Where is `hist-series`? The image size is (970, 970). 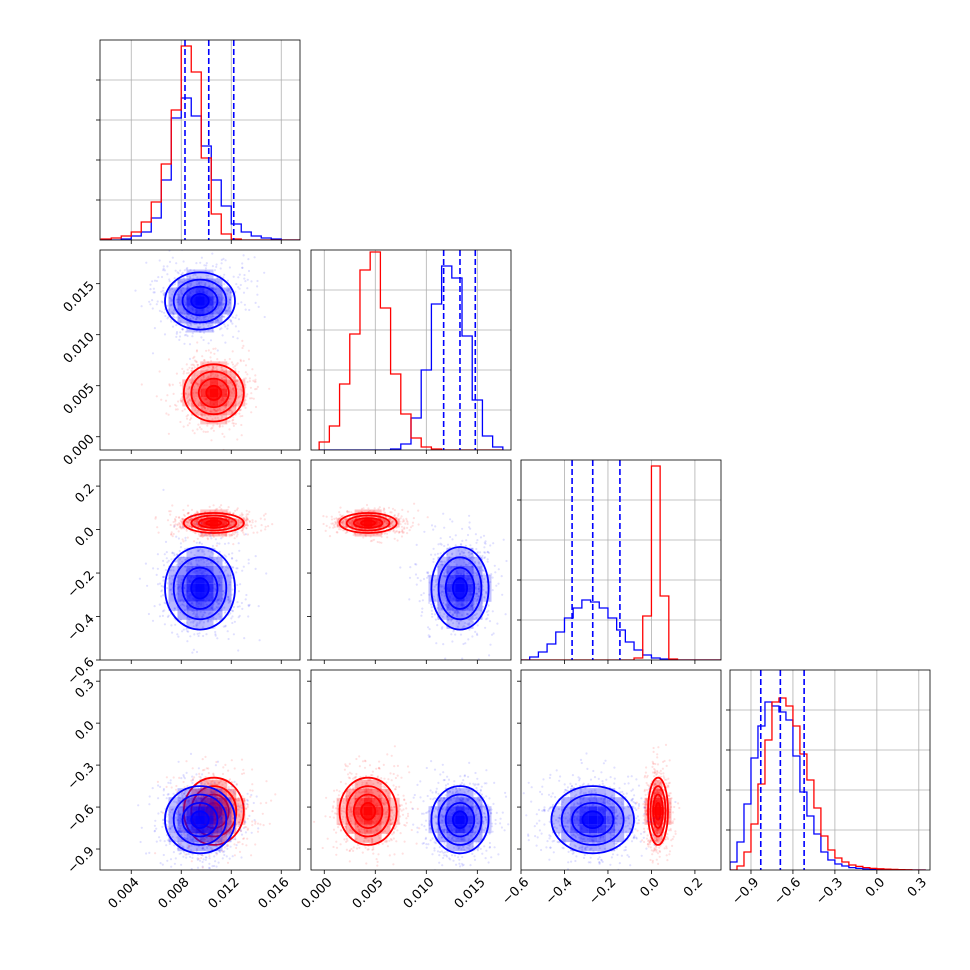 hist-series is located at coordinates (200, 142).